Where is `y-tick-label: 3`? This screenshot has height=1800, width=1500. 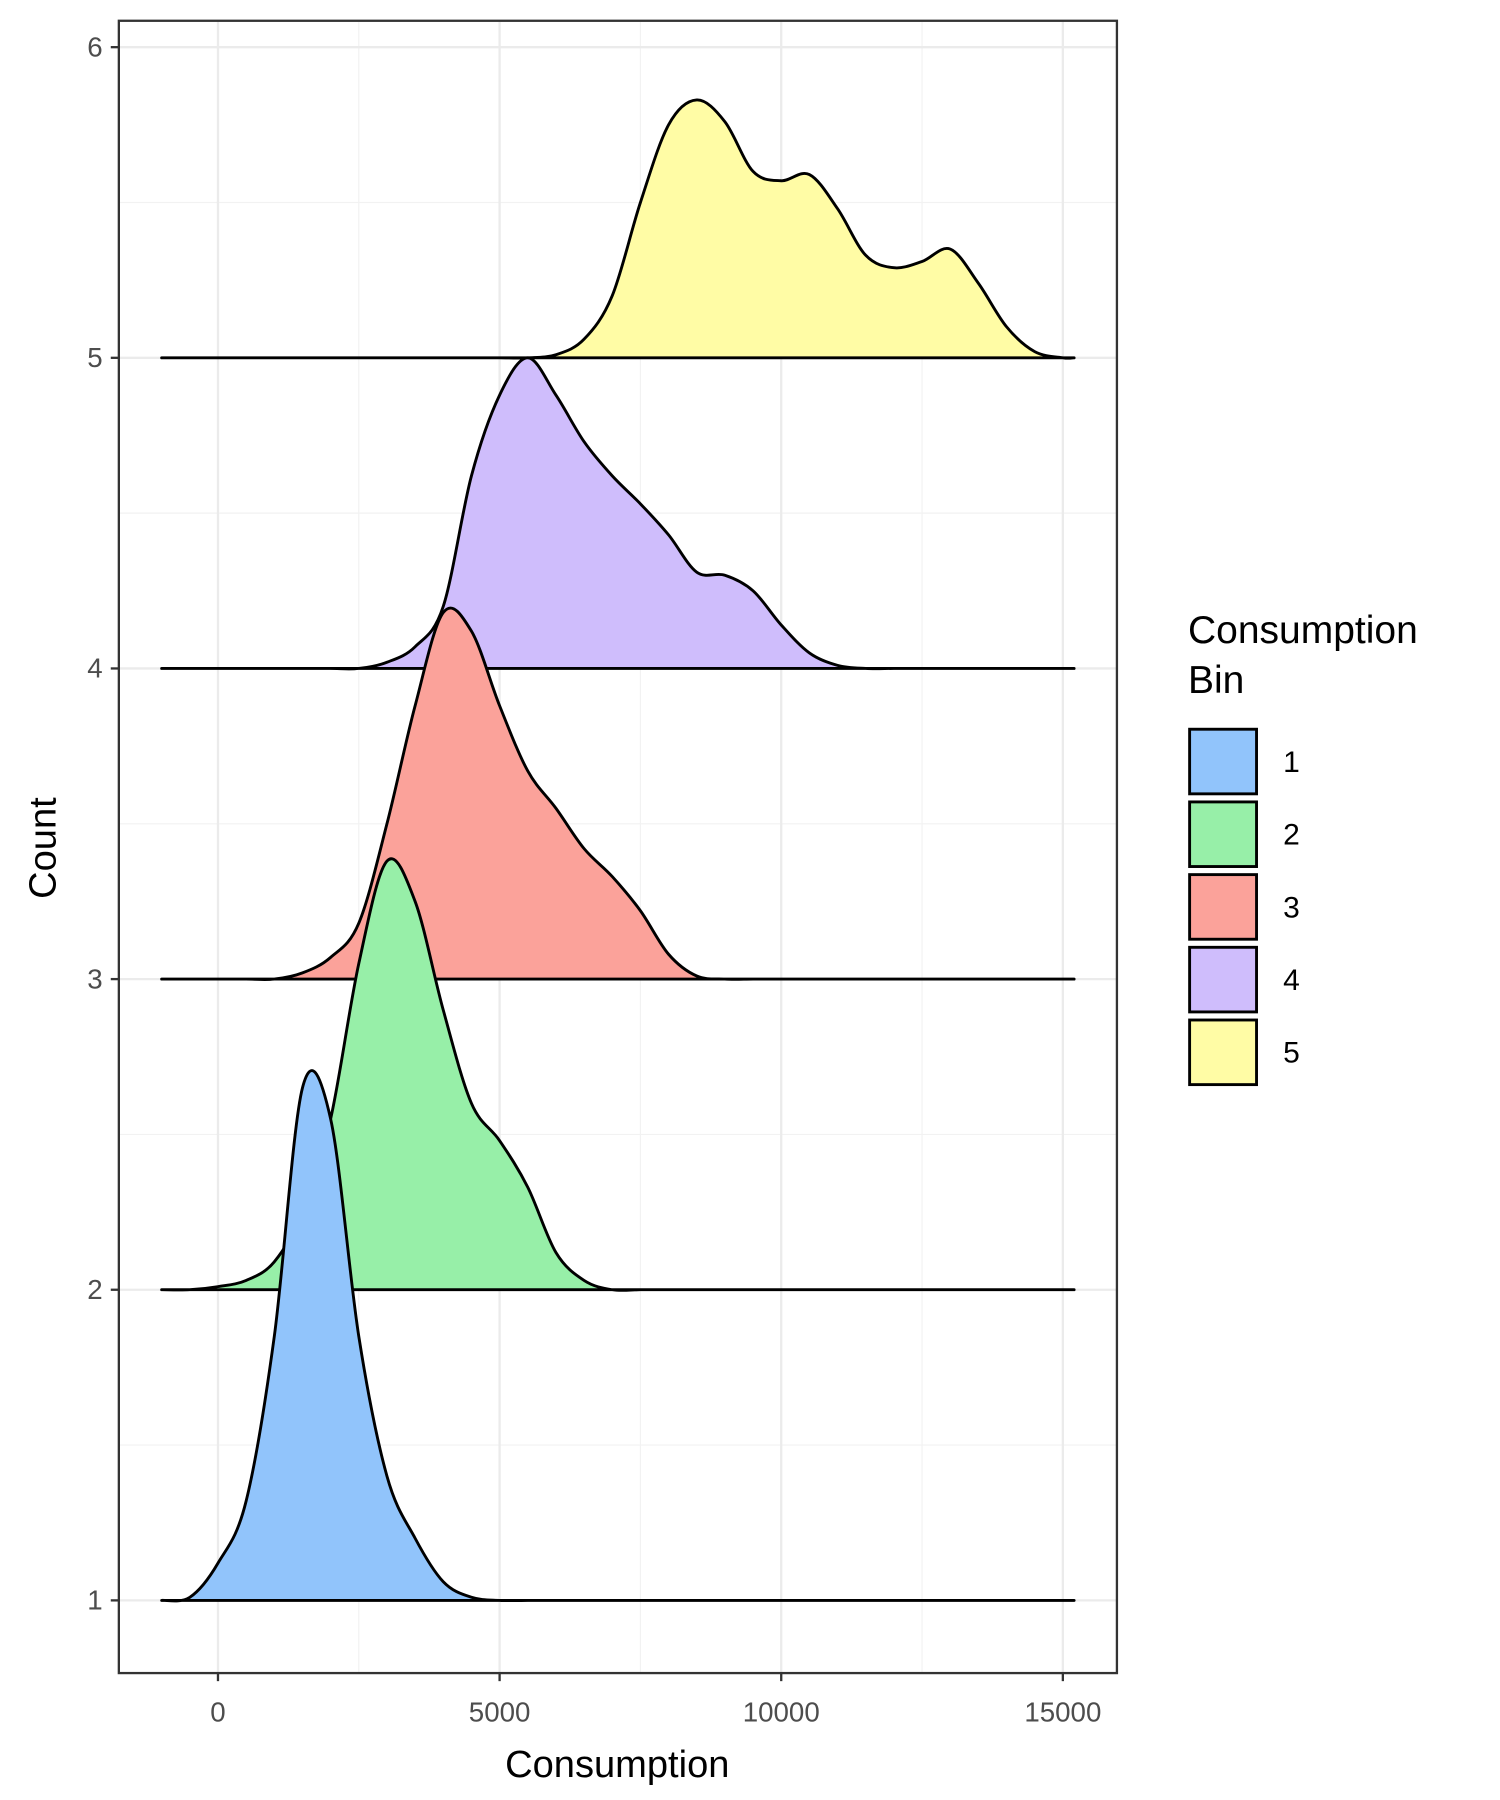
y-tick-label: 3 is located at coordinates (94, 978).